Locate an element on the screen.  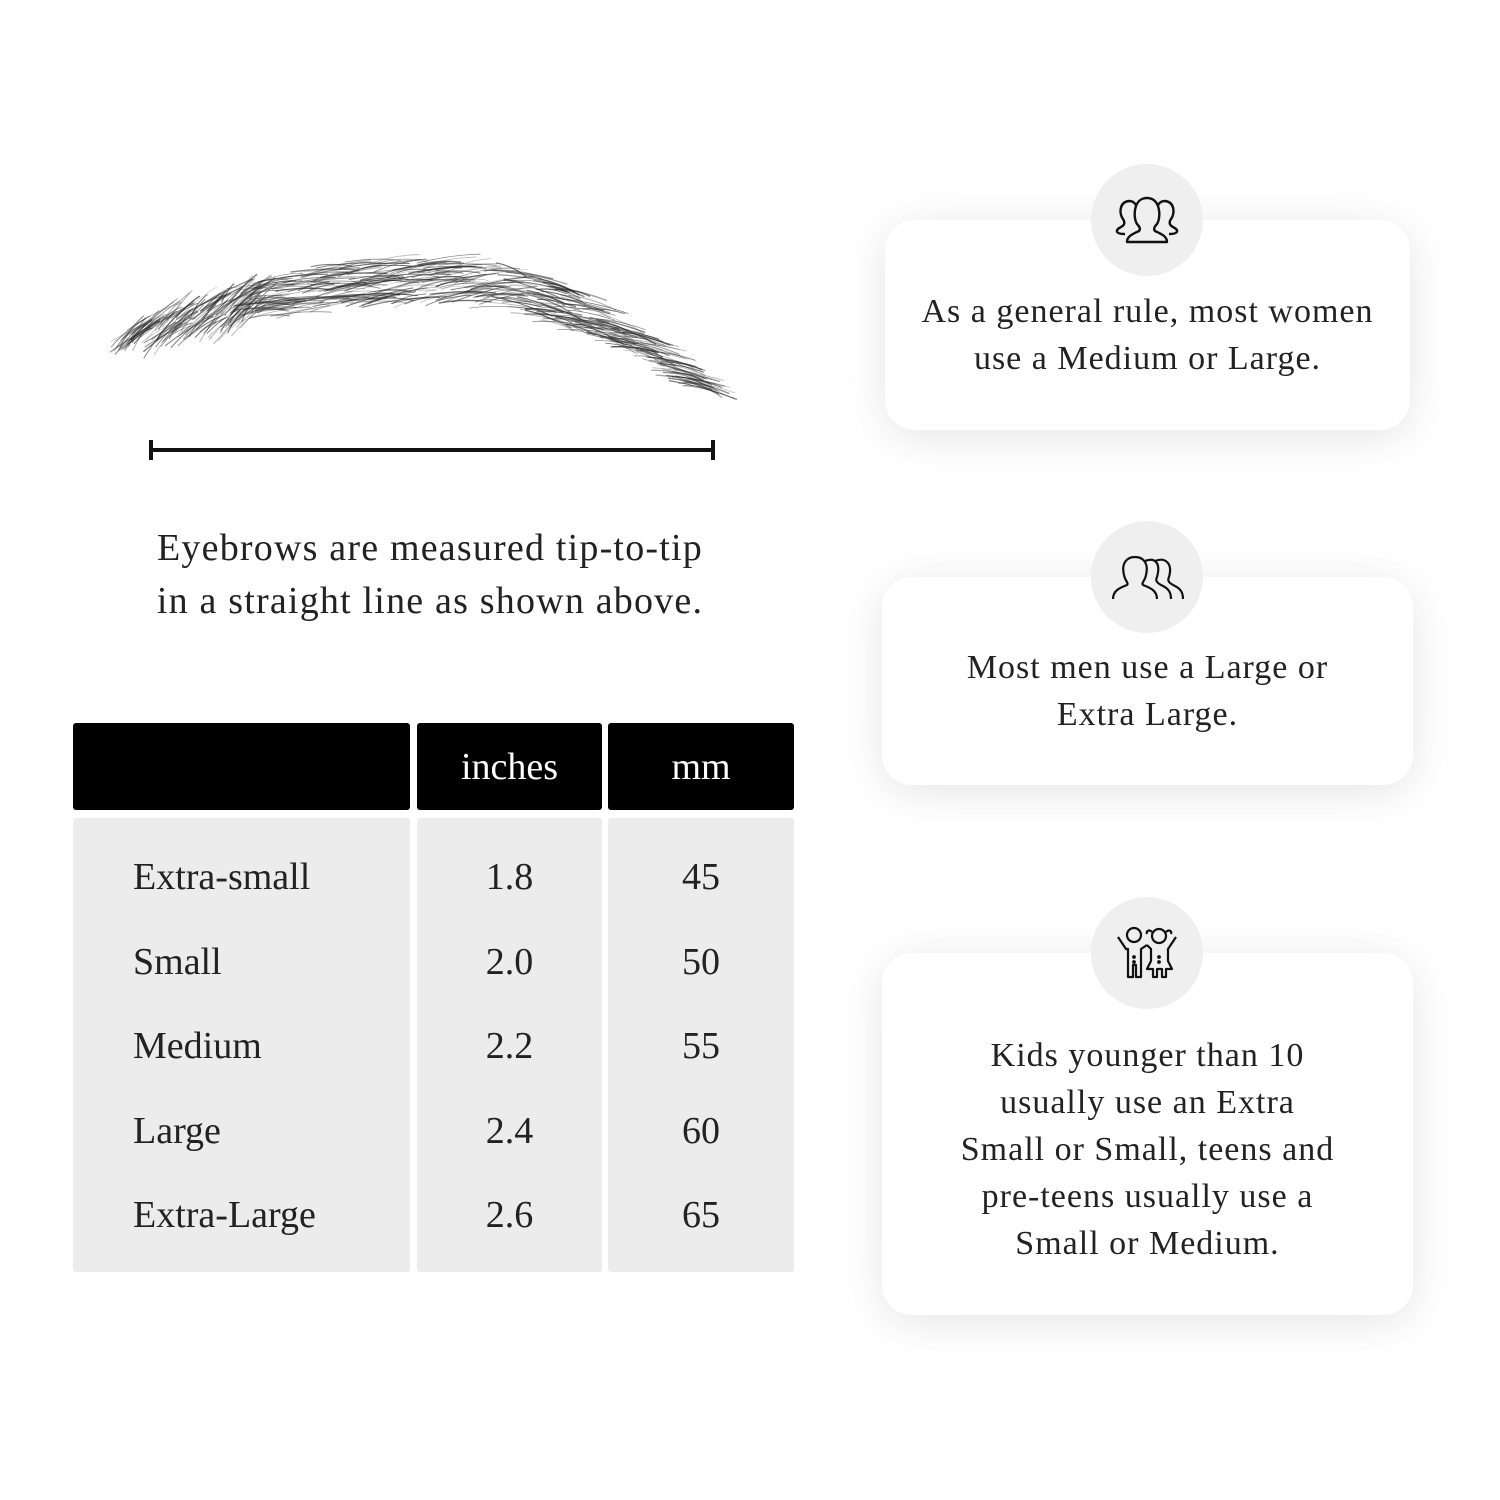
inches-value: 2.6 is located at coordinates (509, 1215).